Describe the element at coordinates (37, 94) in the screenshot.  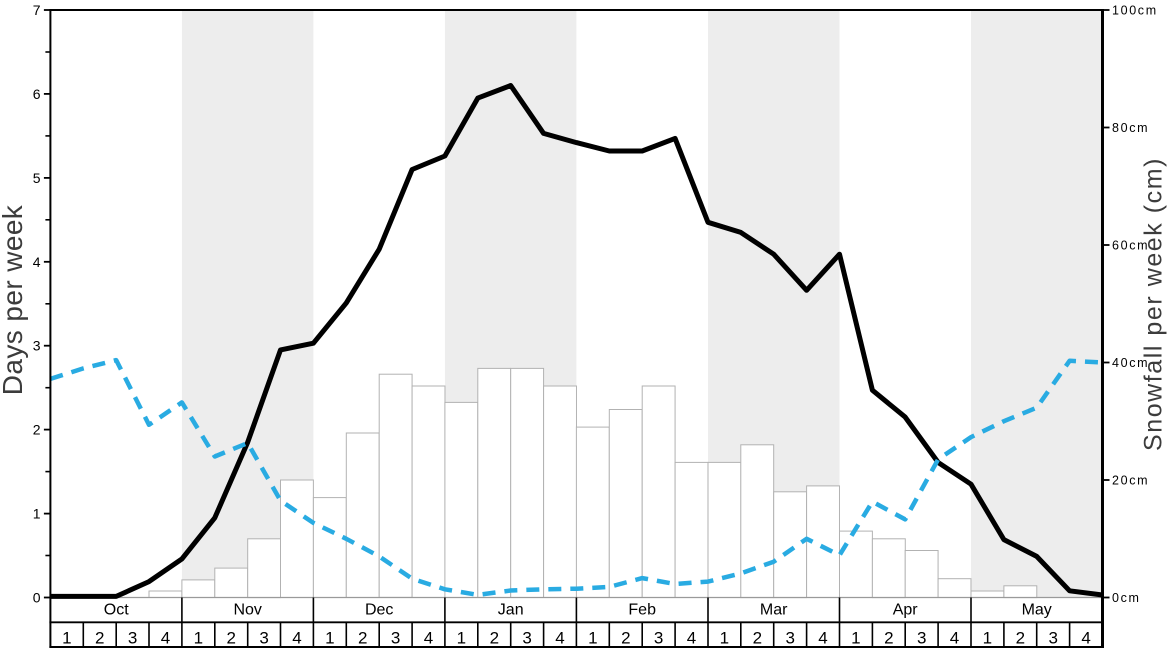
I see `svg-text: 6` at that location.